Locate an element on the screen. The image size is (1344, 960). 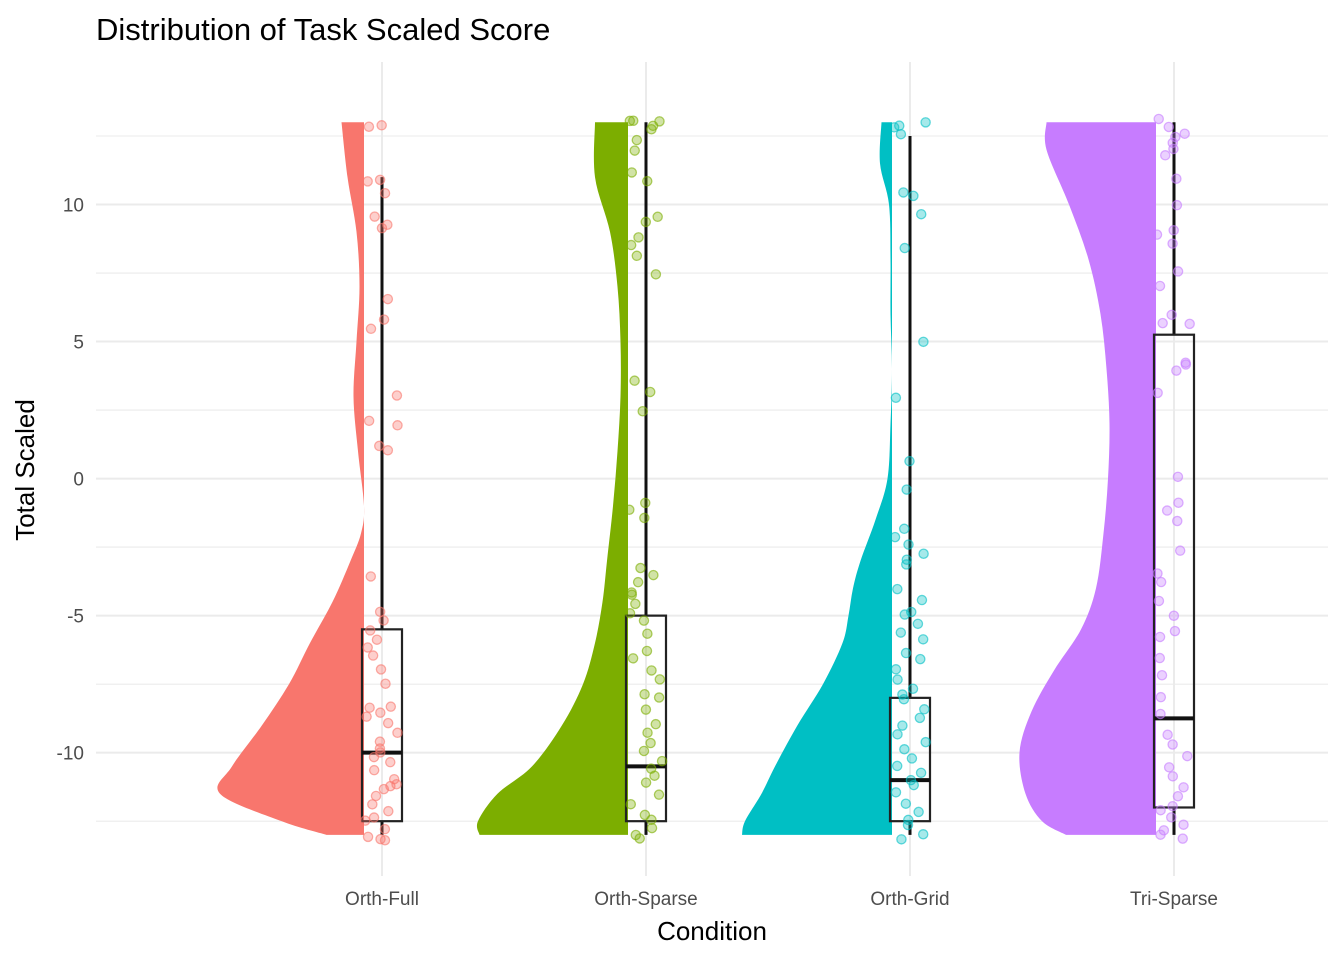
chart-title: Distribution of Task Scaled Score is located at coordinates (323, 29).